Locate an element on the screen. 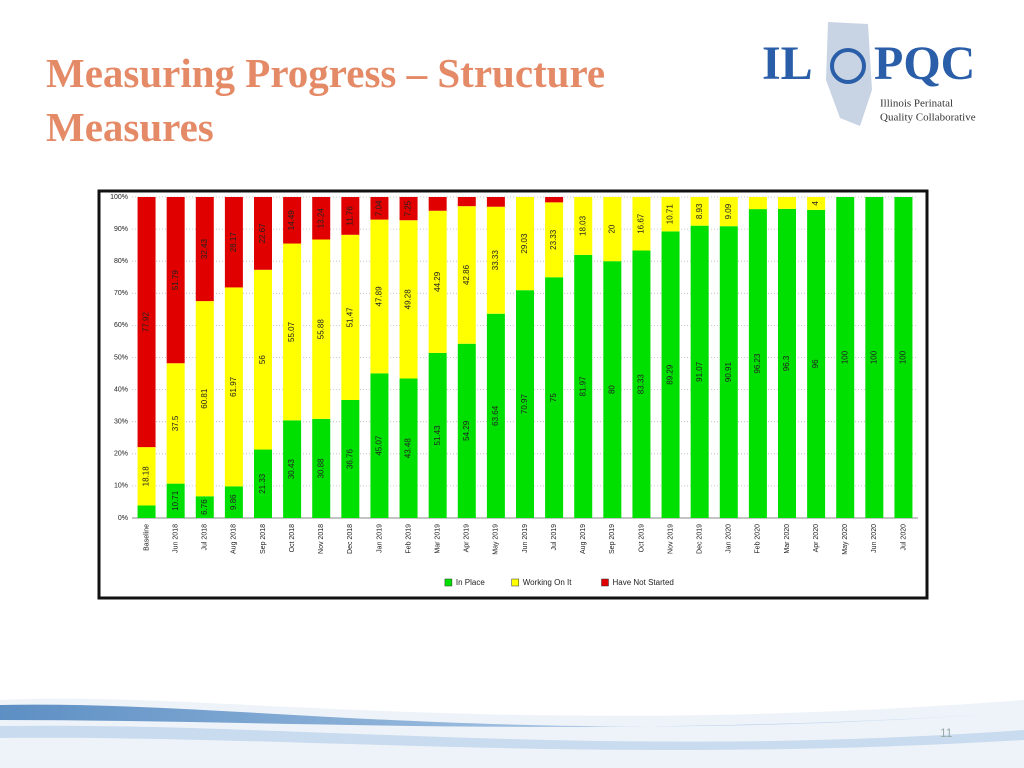  y-tick-label: 0% is located at coordinates (123, 518).